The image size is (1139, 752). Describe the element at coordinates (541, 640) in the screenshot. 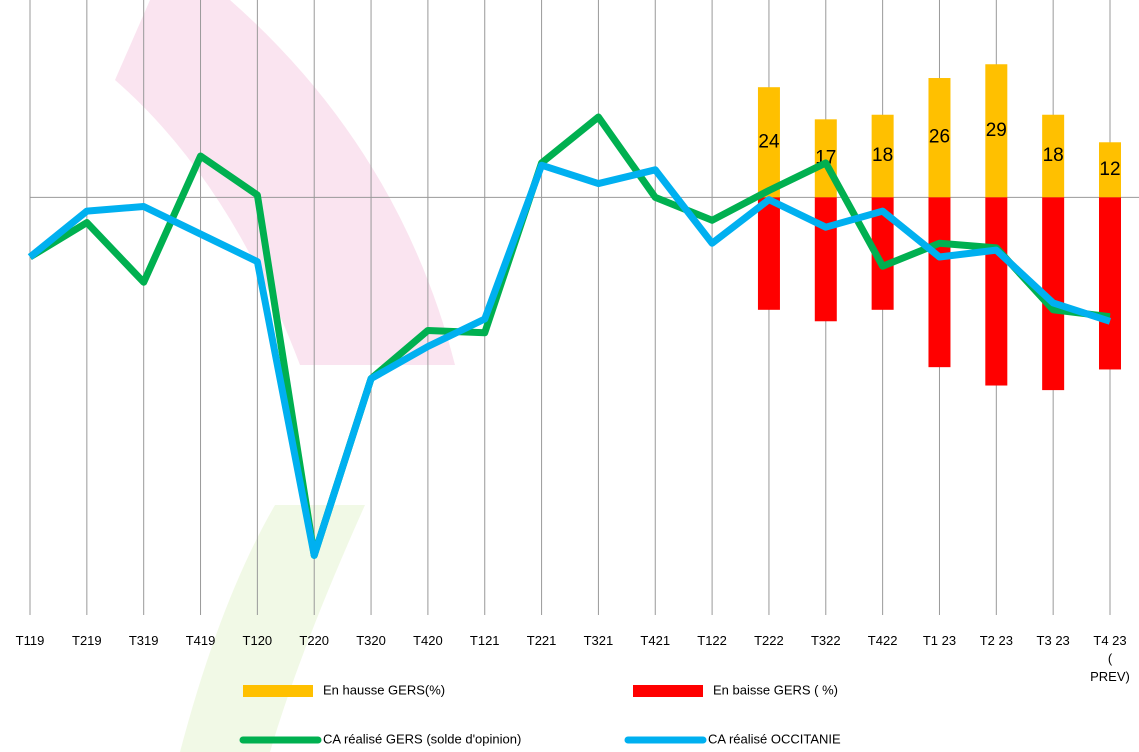

I see `x-tick-label: T221` at that location.